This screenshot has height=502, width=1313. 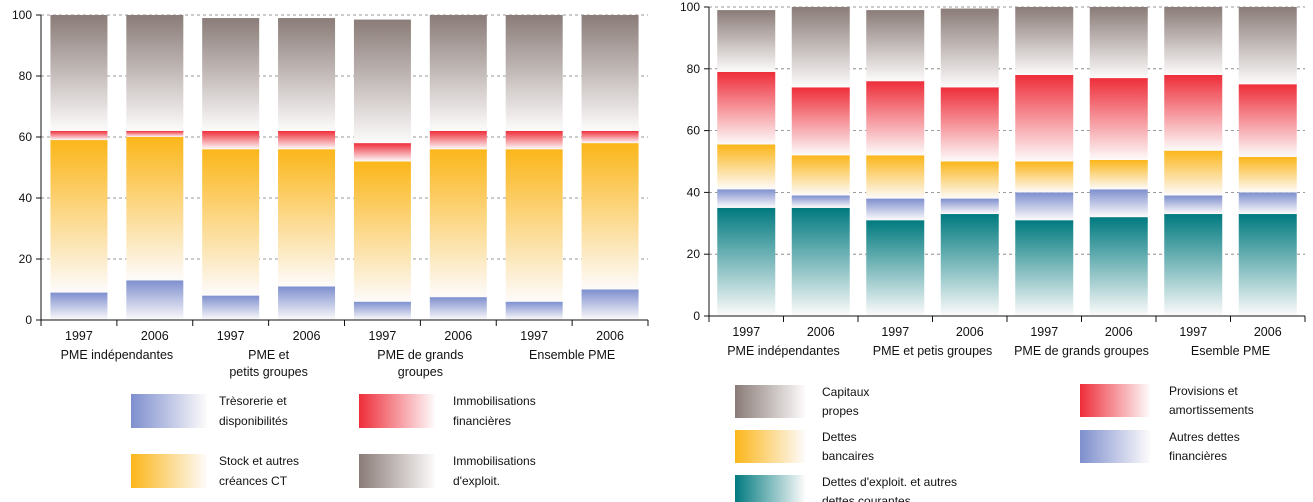 What do you see at coordinates (839, 437) in the screenshot?
I see `legend-label: Dettes` at bounding box center [839, 437].